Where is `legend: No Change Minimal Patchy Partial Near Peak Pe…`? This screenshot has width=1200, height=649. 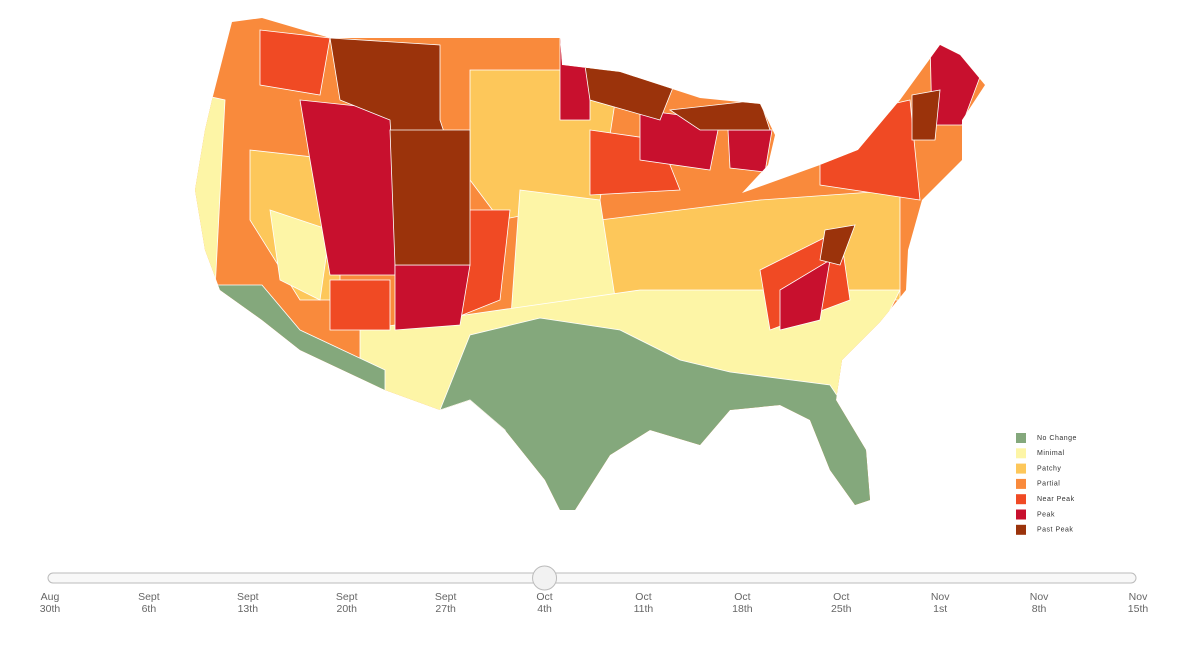
legend: No Change Minimal Patchy Partial Near Peak Pe… is located at coordinates (1046, 484).